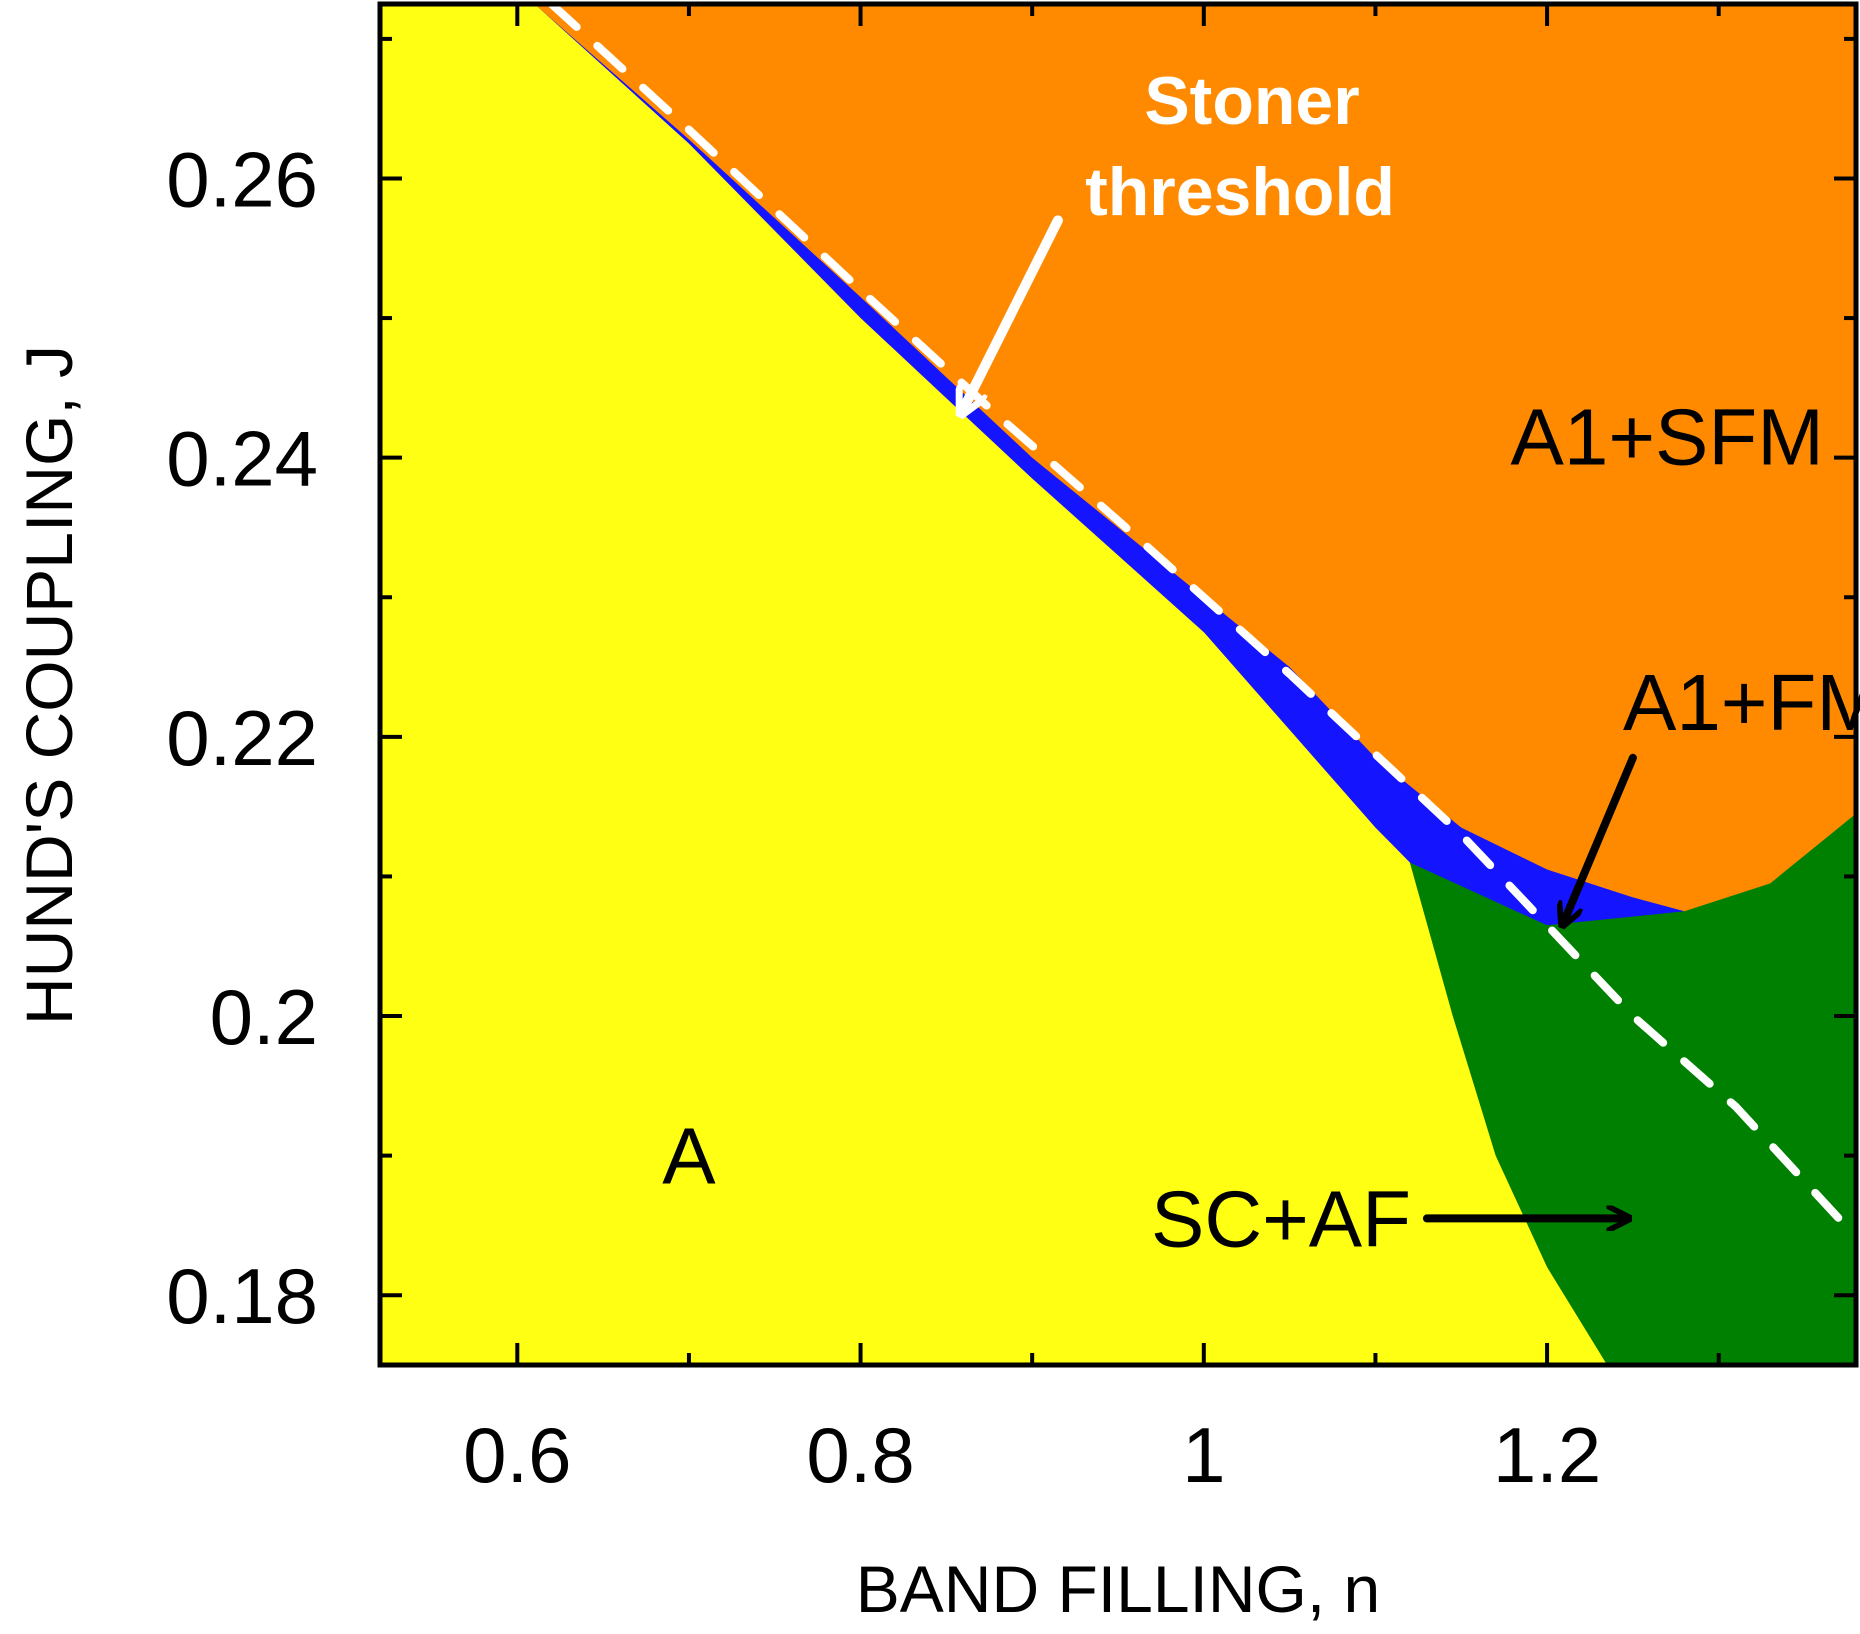  Describe the element at coordinates (1547, 1455) in the screenshot. I see `x-tick-label: 1.2` at that location.